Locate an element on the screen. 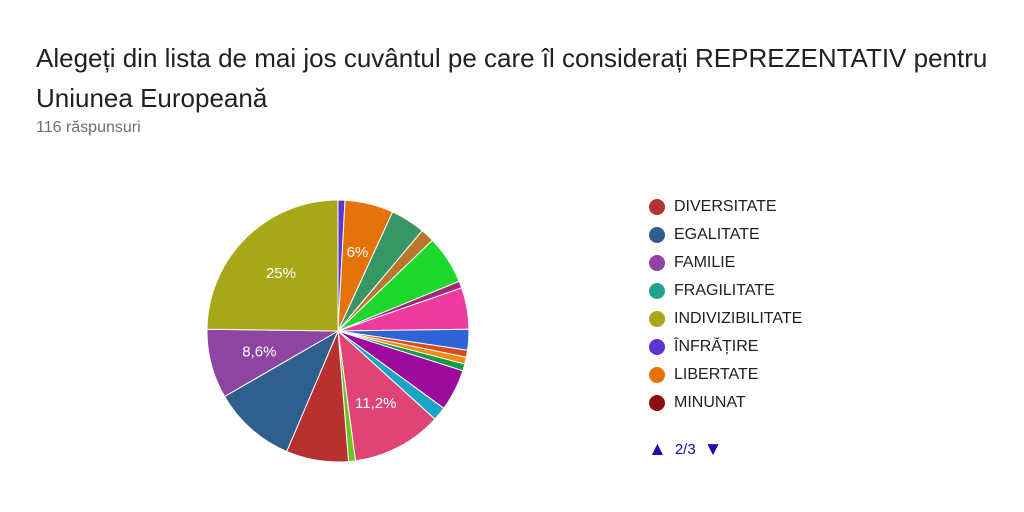 This screenshot has height=512, width=1024. legend-page-indicator: 2/3 is located at coordinates (685, 449).